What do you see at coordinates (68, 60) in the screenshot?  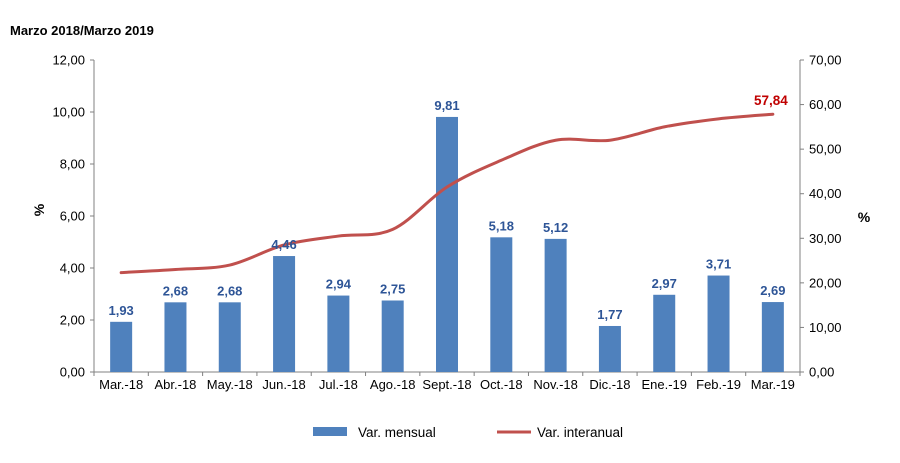 I see `y-left-tick-label: 12,00` at bounding box center [68, 60].